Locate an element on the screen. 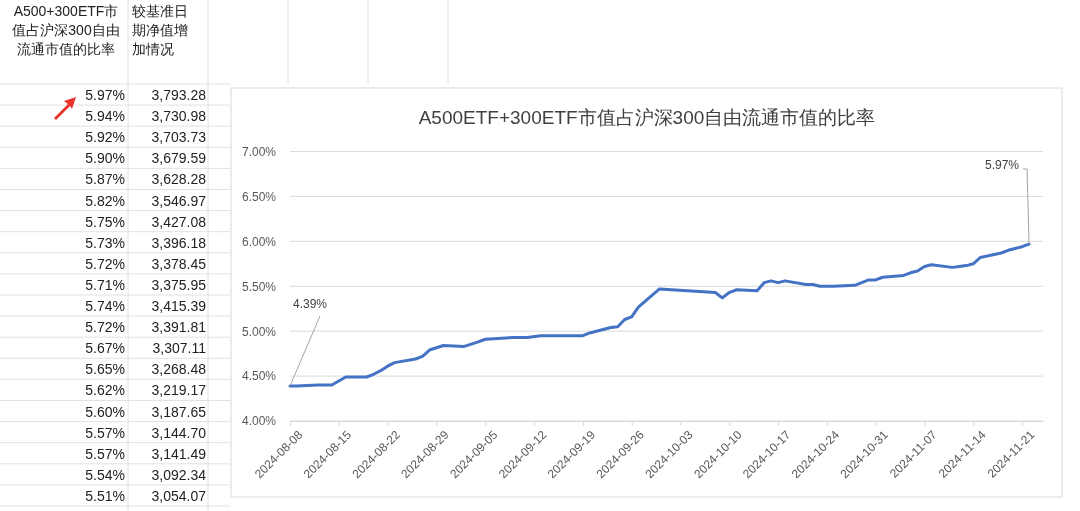 The image size is (1080, 511). text: 3,391.81 is located at coordinates (179, 327).